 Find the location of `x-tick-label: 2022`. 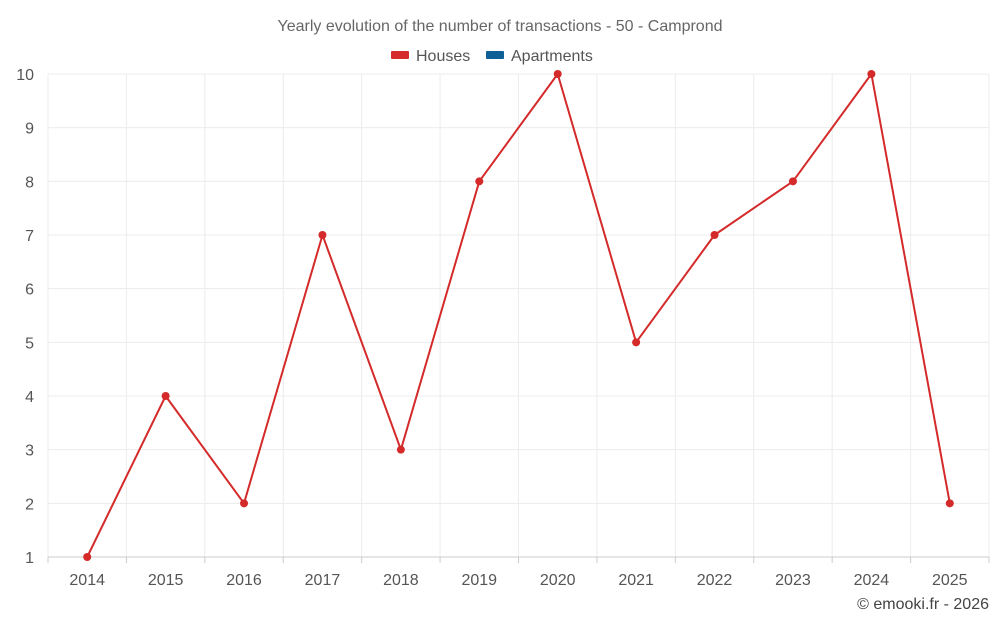

x-tick-label: 2022 is located at coordinates (715, 580).